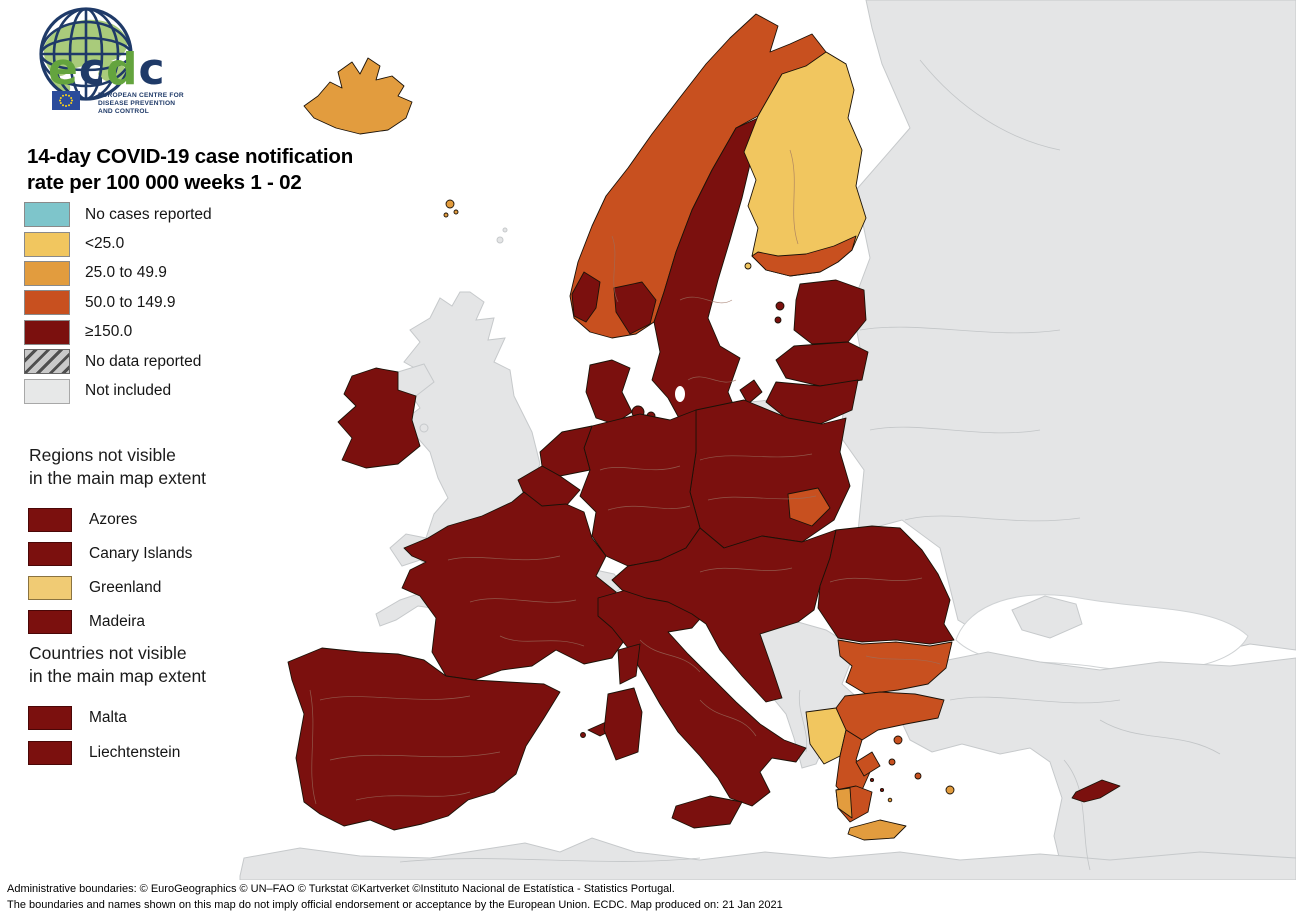  I want to click on legend-item-not-included: Not included, so click(118, 390).